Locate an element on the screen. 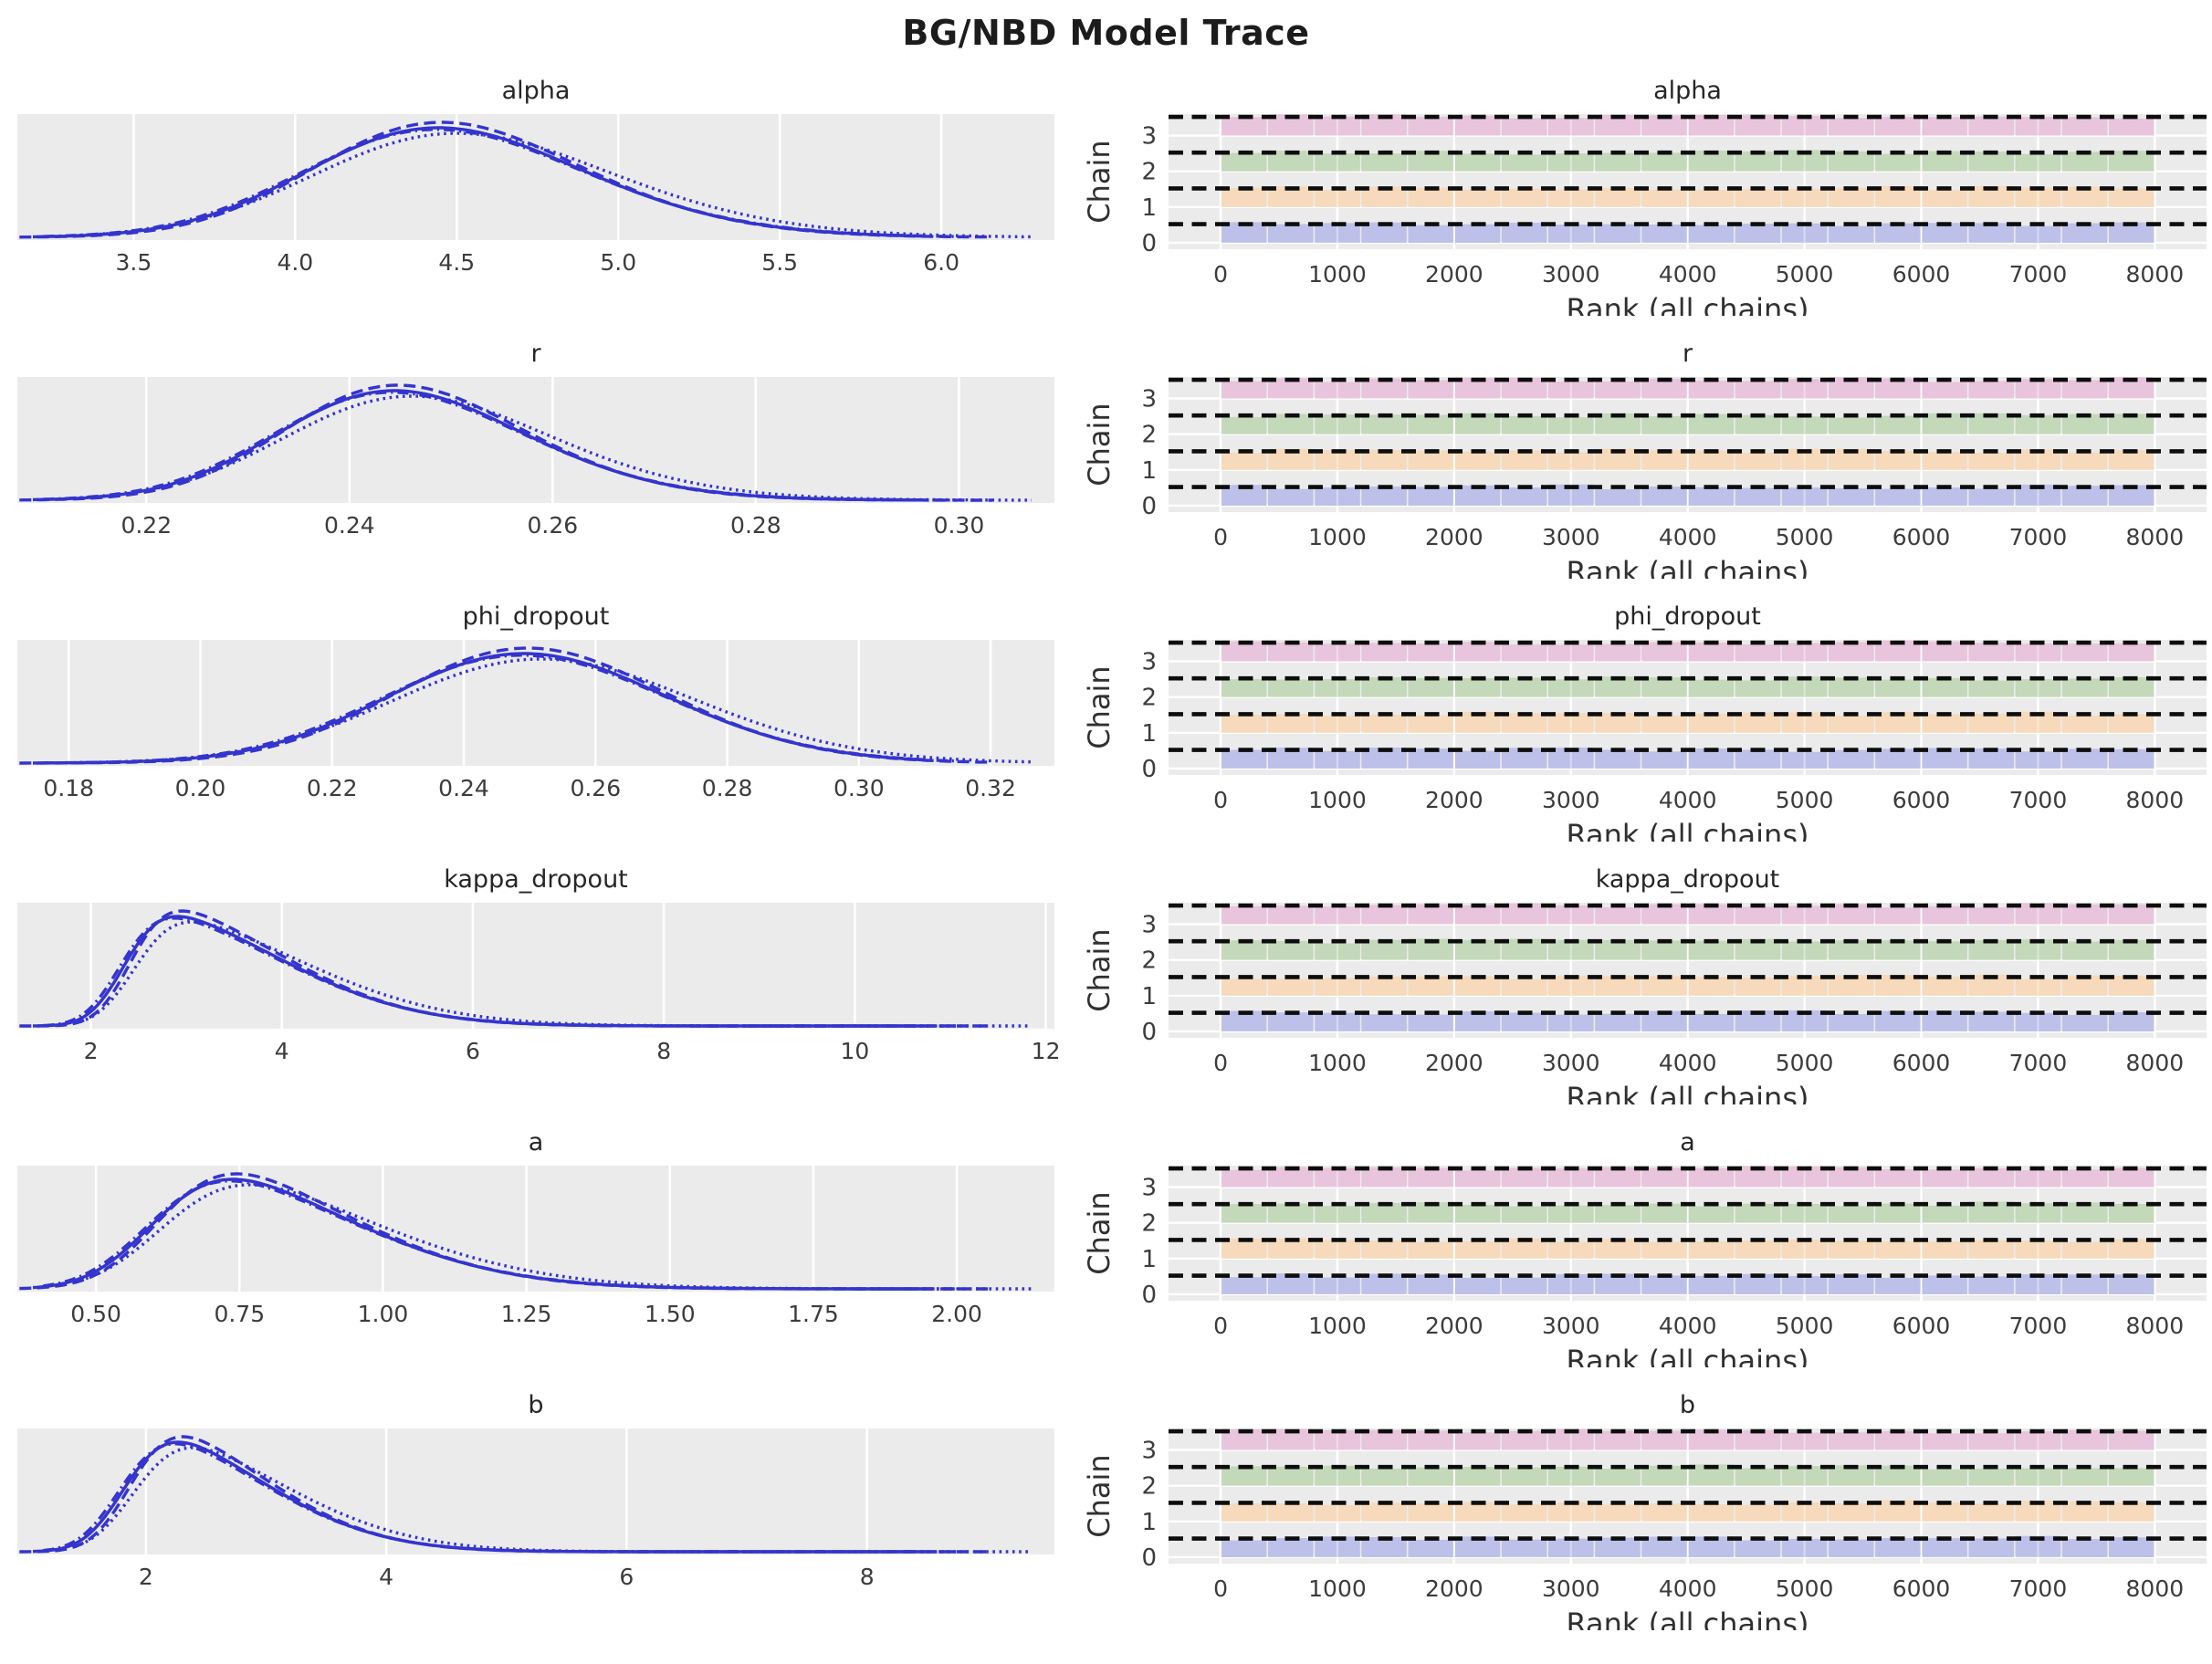 This screenshot has width=2212, height=1664. kde-title-kappa_dropout: kappa_dropout is located at coordinates (536, 879).